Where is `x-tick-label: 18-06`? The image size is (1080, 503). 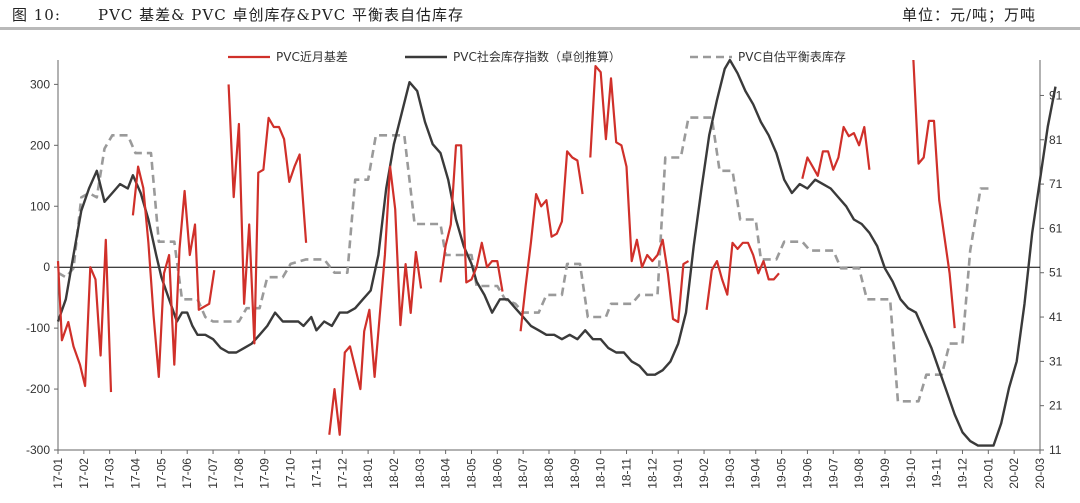
x-tick-label: 18-06 is located at coordinates (497, 473).